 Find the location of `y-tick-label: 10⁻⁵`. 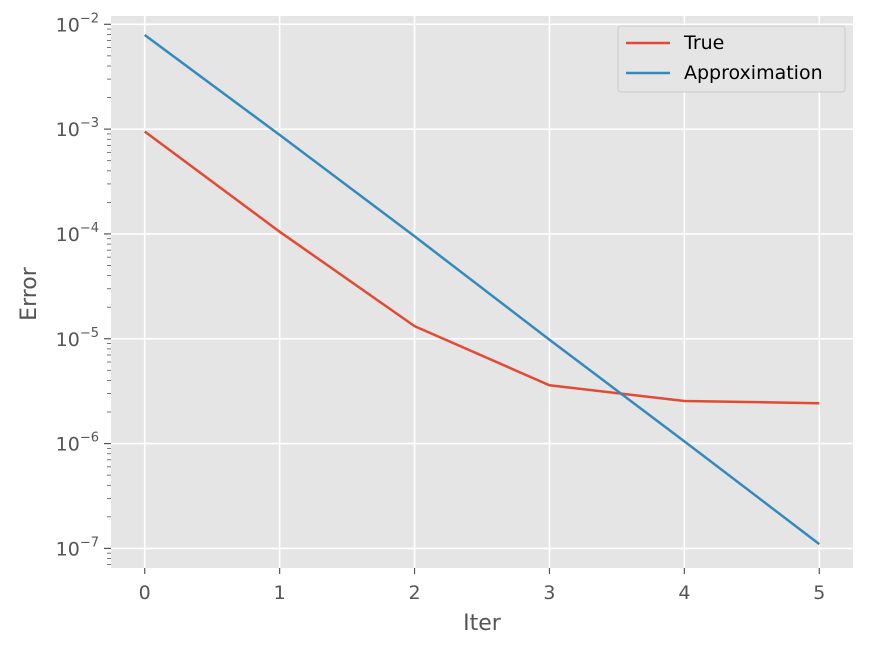

y-tick-label: 10⁻⁵ is located at coordinates (77, 338).